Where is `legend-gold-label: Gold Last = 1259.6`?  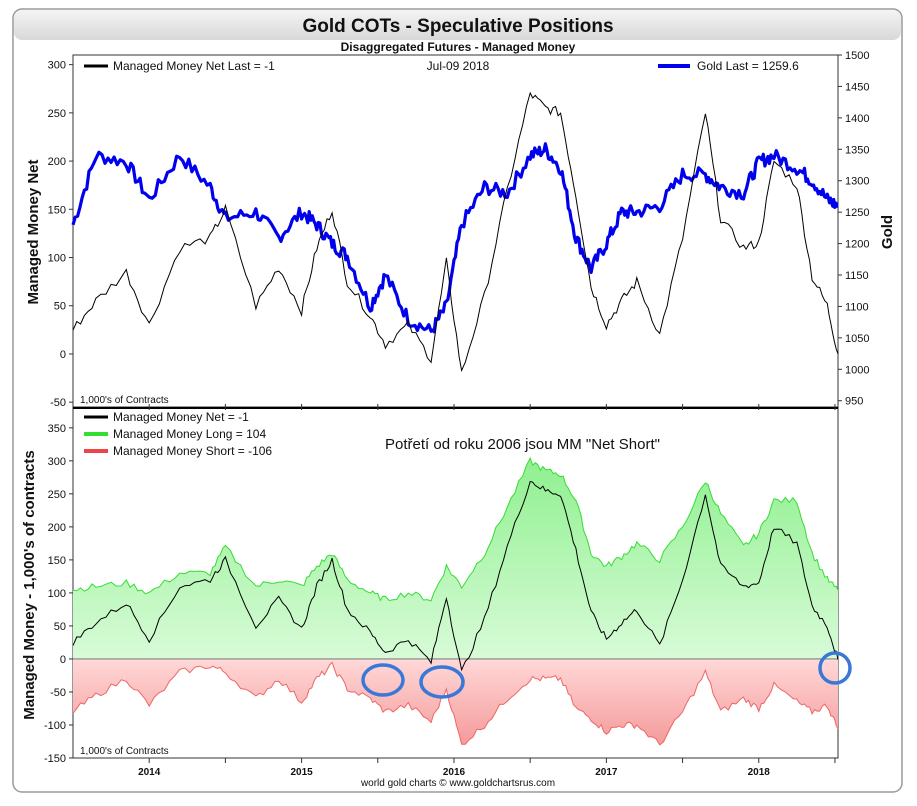 legend-gold-label: Gold Last = 1259.6 is located at coordinates (748, 66).